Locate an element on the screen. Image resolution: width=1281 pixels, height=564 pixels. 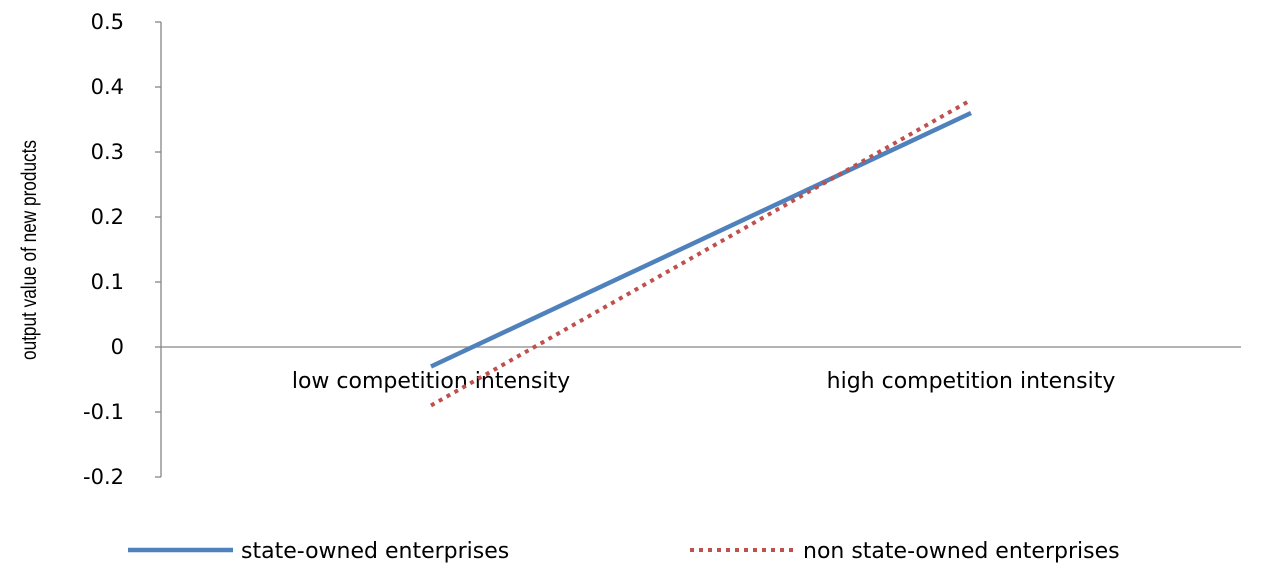
y-tick-label: -0.2 is located at coordinates (103, 477).